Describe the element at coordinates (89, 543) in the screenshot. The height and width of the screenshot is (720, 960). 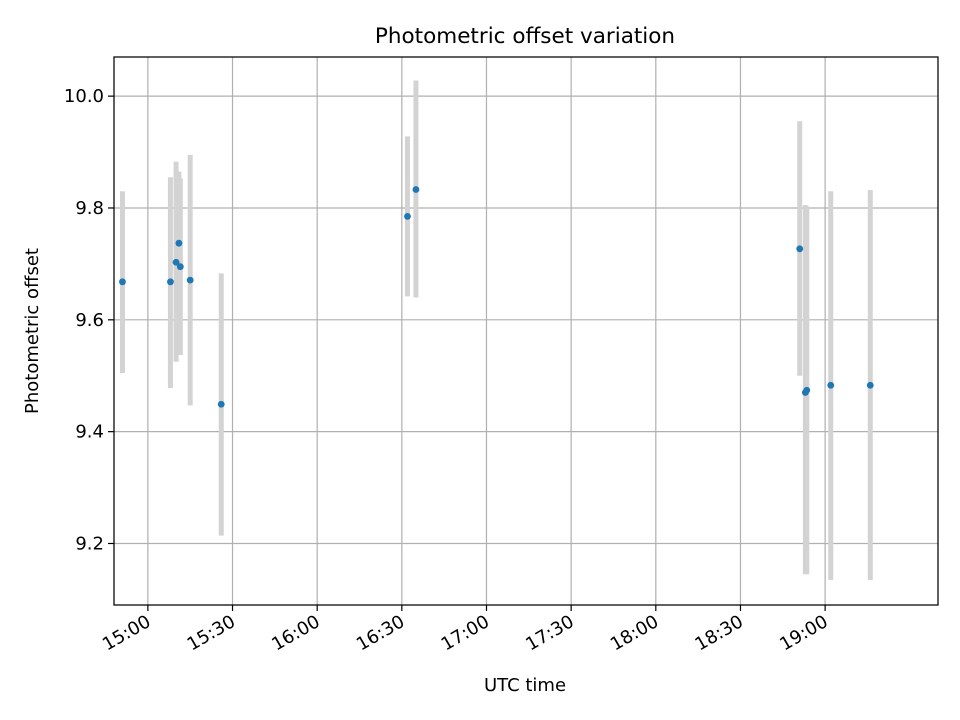
I see `y-tick-label: 9.2` at that location.